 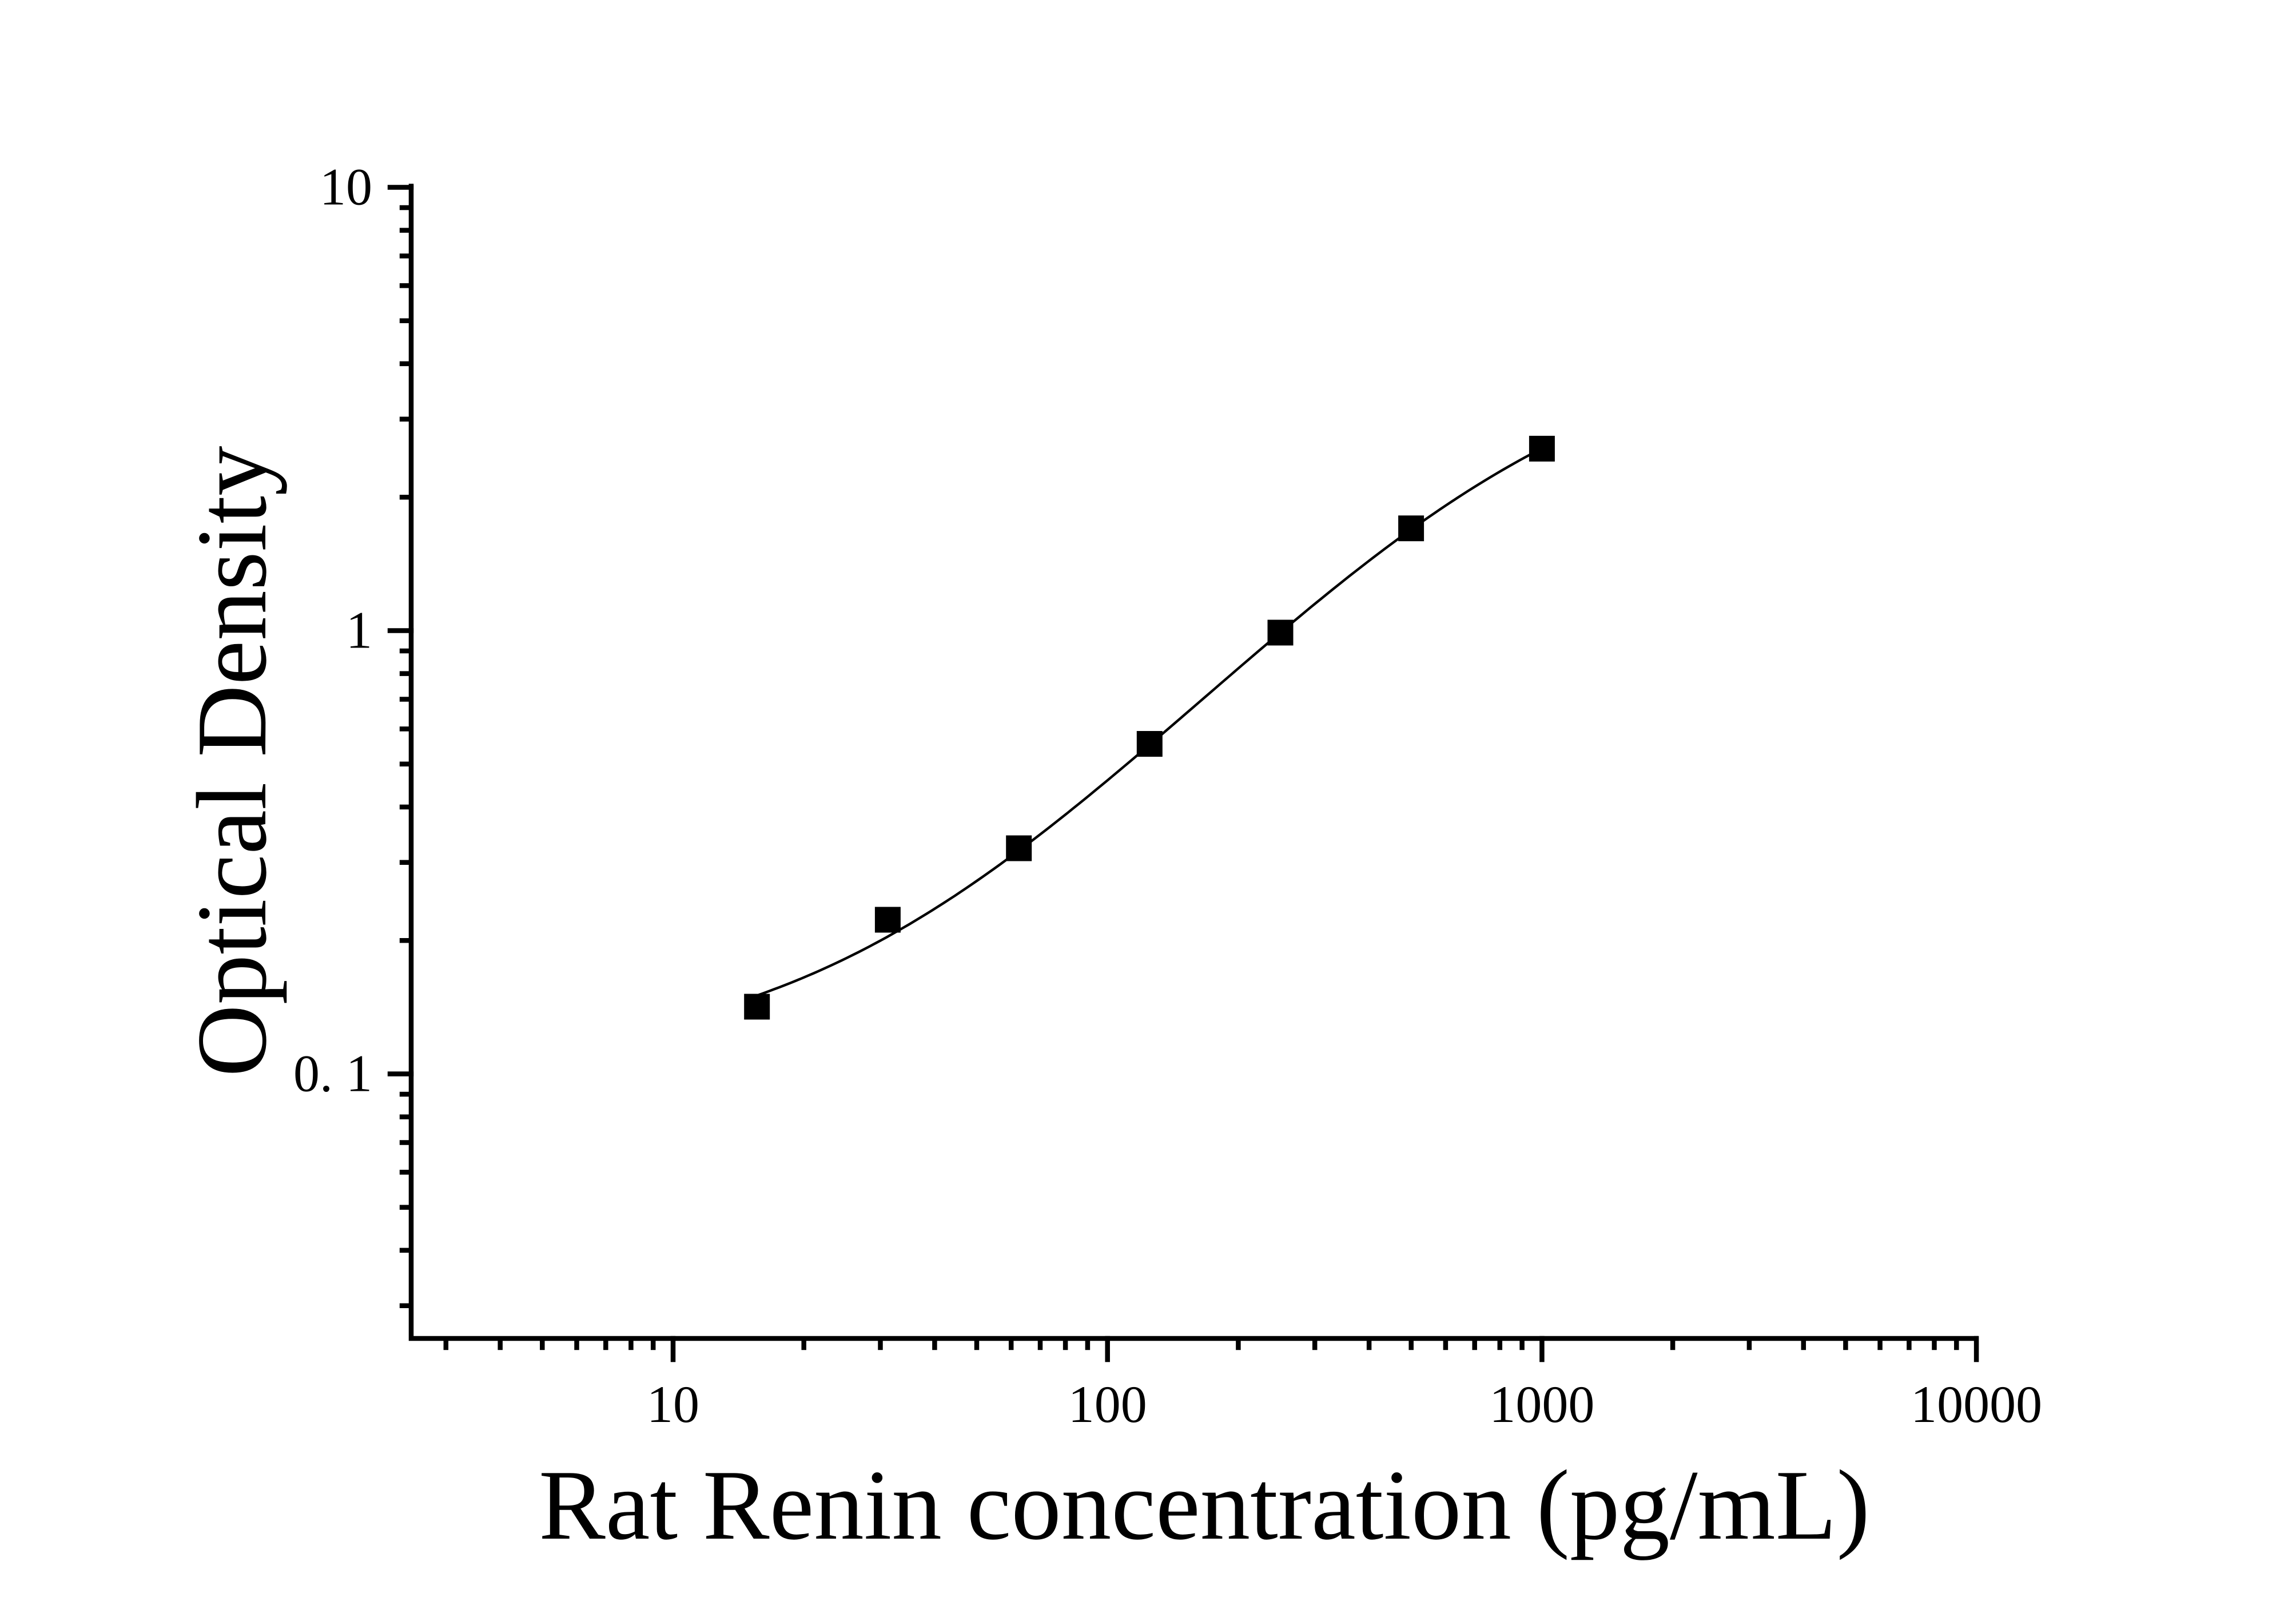 I want to click on svg-text: 1000, so click(x=1541, y=1404).